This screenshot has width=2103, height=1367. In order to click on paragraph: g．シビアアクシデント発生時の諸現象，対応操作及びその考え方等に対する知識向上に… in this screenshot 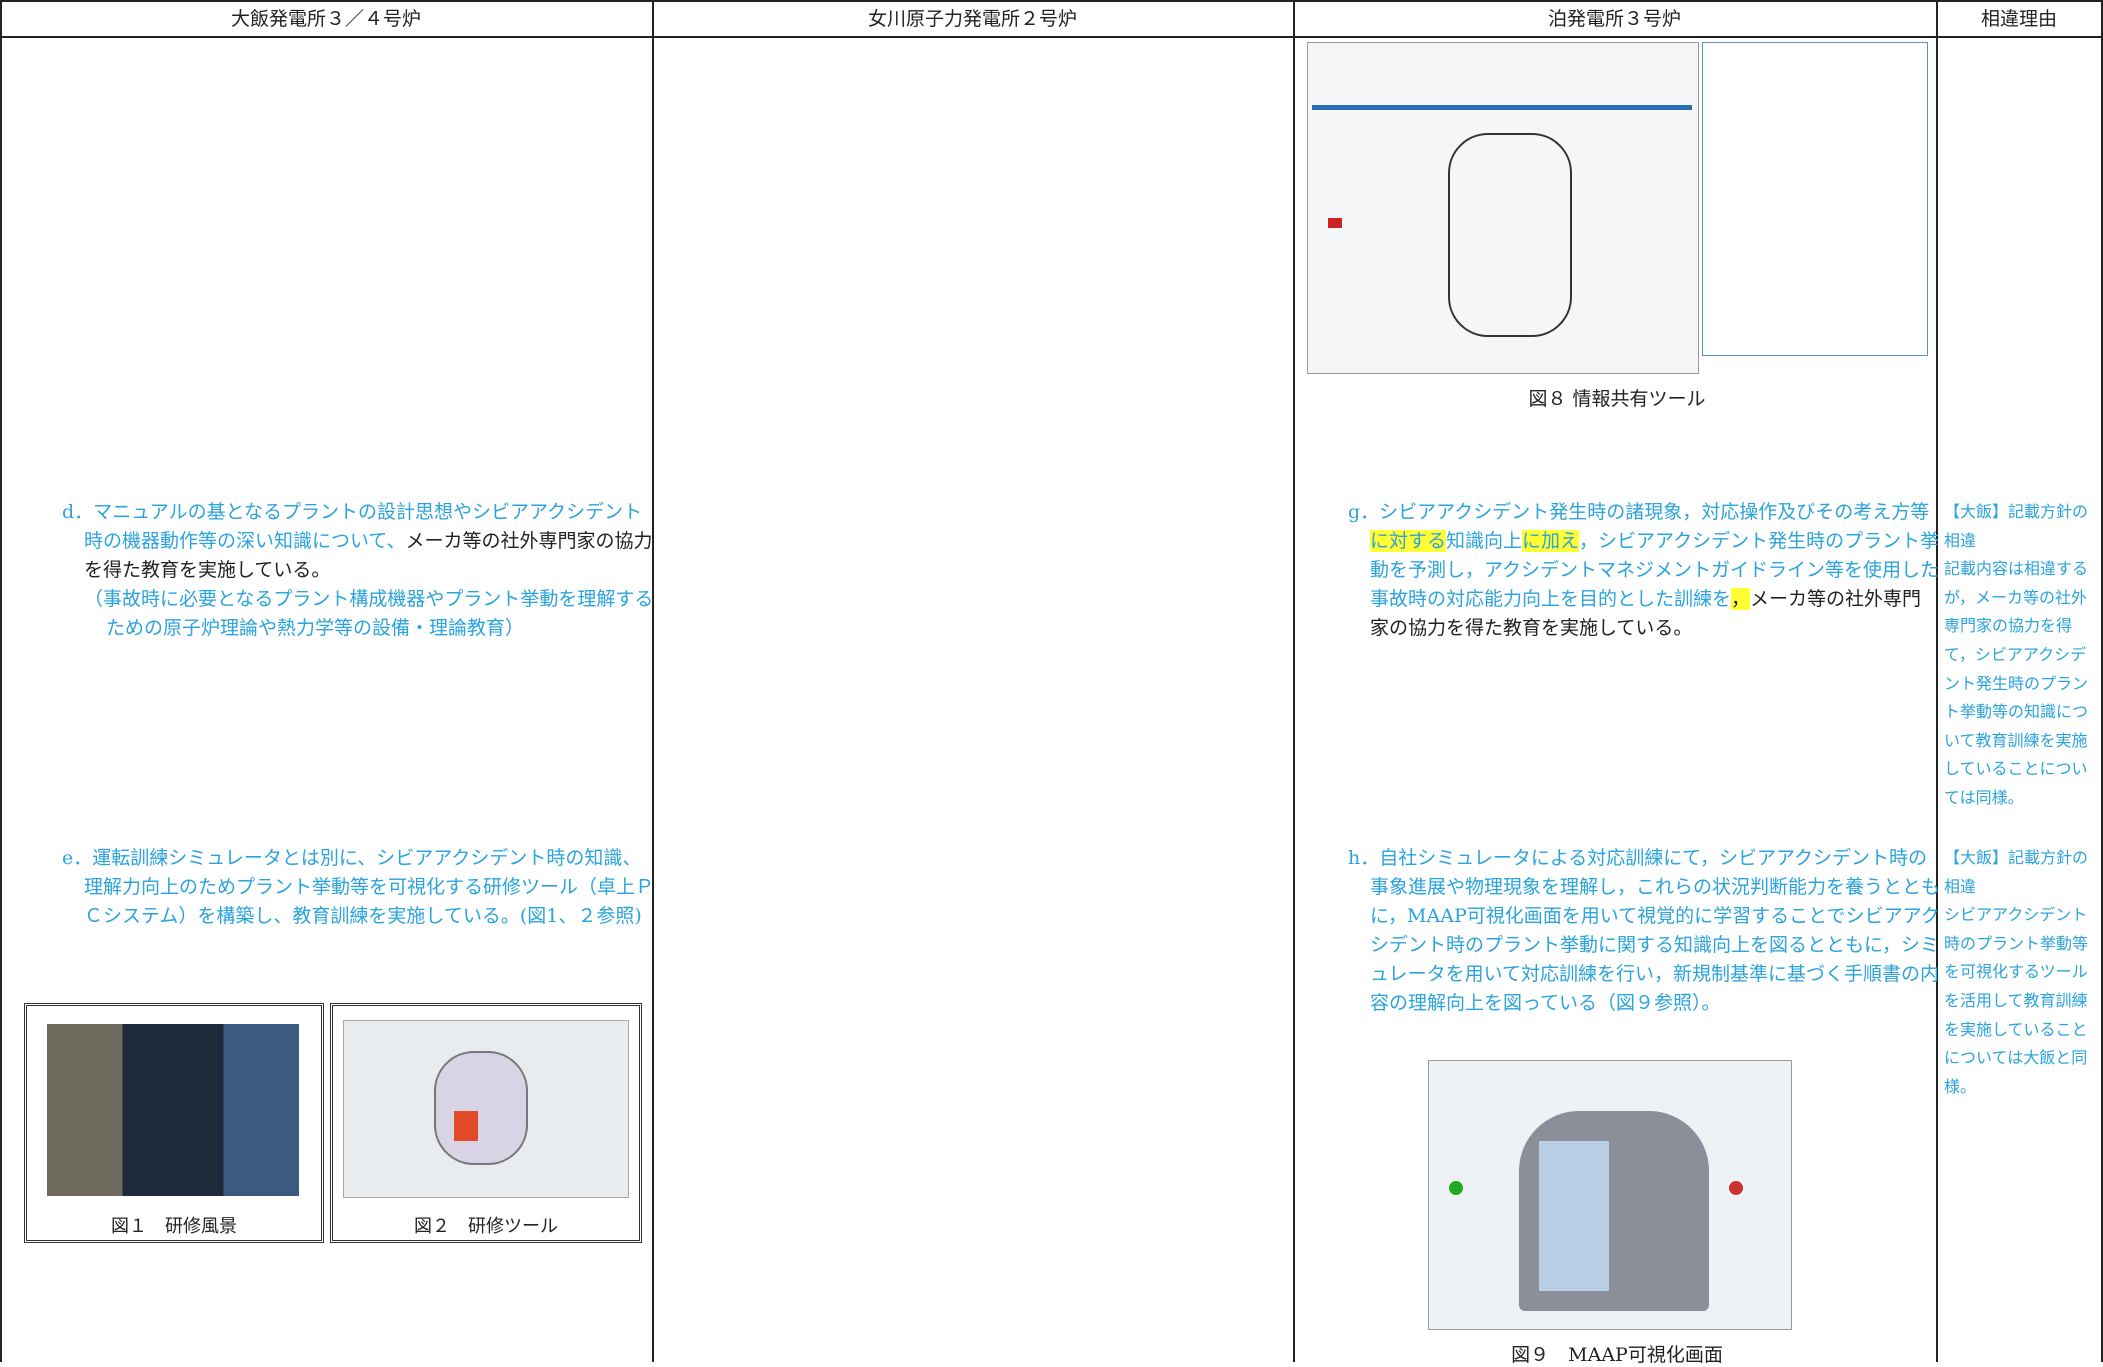, I will do `click(1644, 570)`.